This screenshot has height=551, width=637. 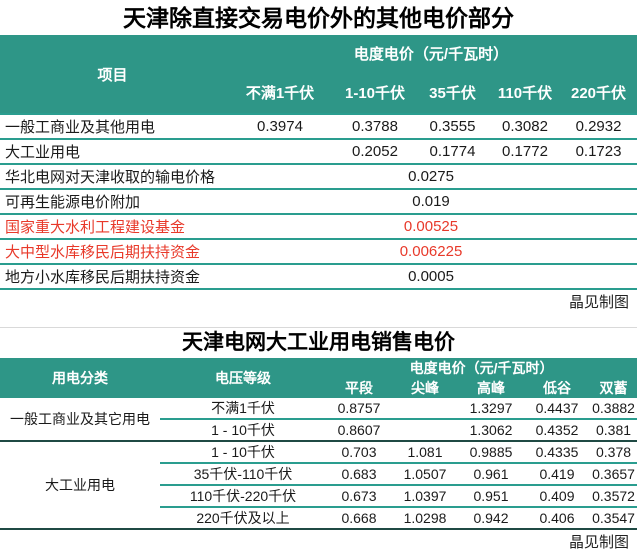 I want to click on table2-header: 用电分类 电压等级 电度电价（元/千瓦时） 平段 尖峰 高峰 低谷 双蓄, so click(x=318, y=378).